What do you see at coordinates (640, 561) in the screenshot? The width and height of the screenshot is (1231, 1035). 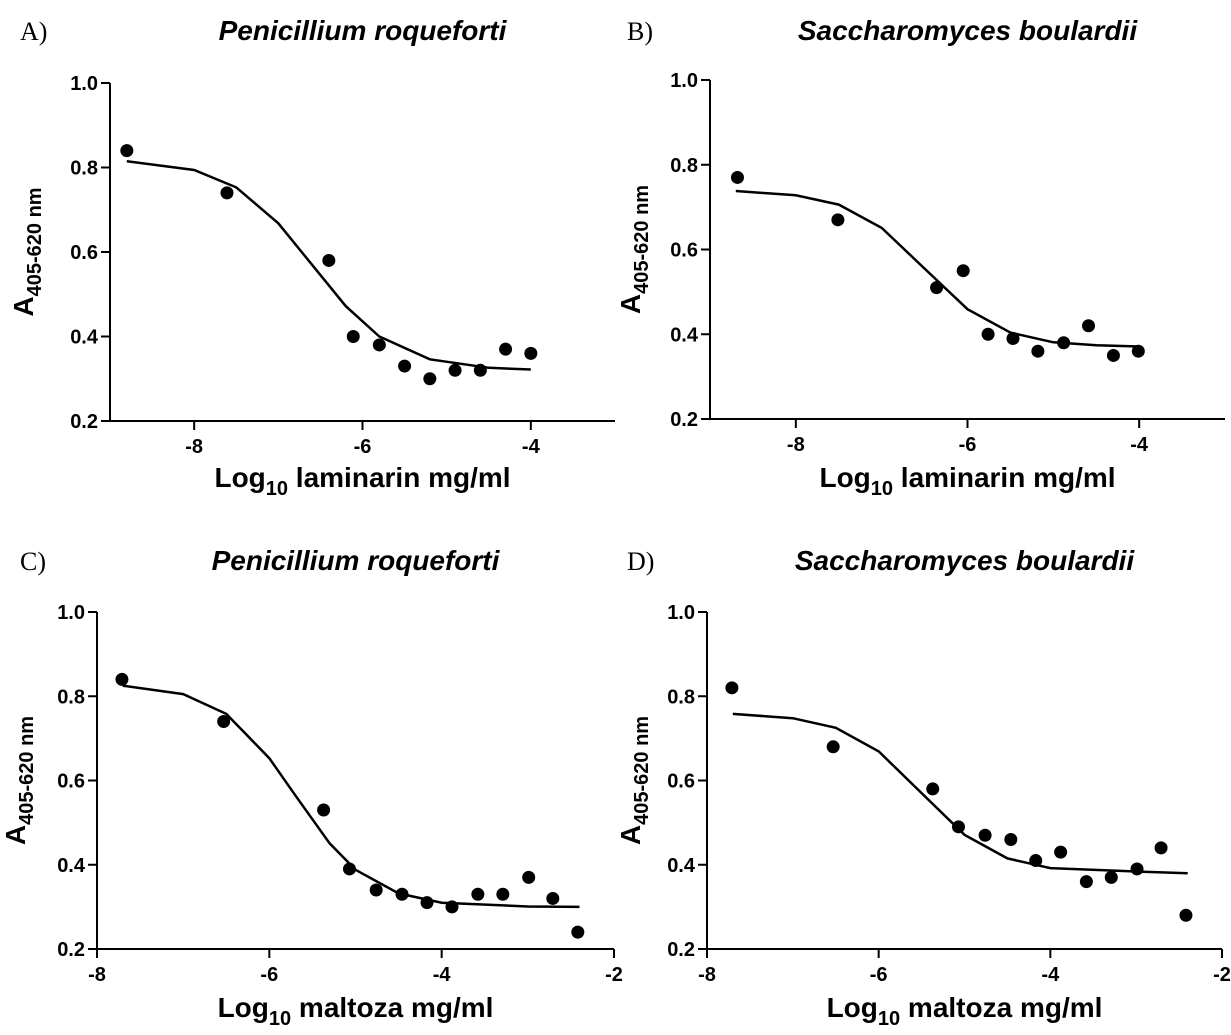 I see `panel-label: D)` at bounding box center [640, 561].